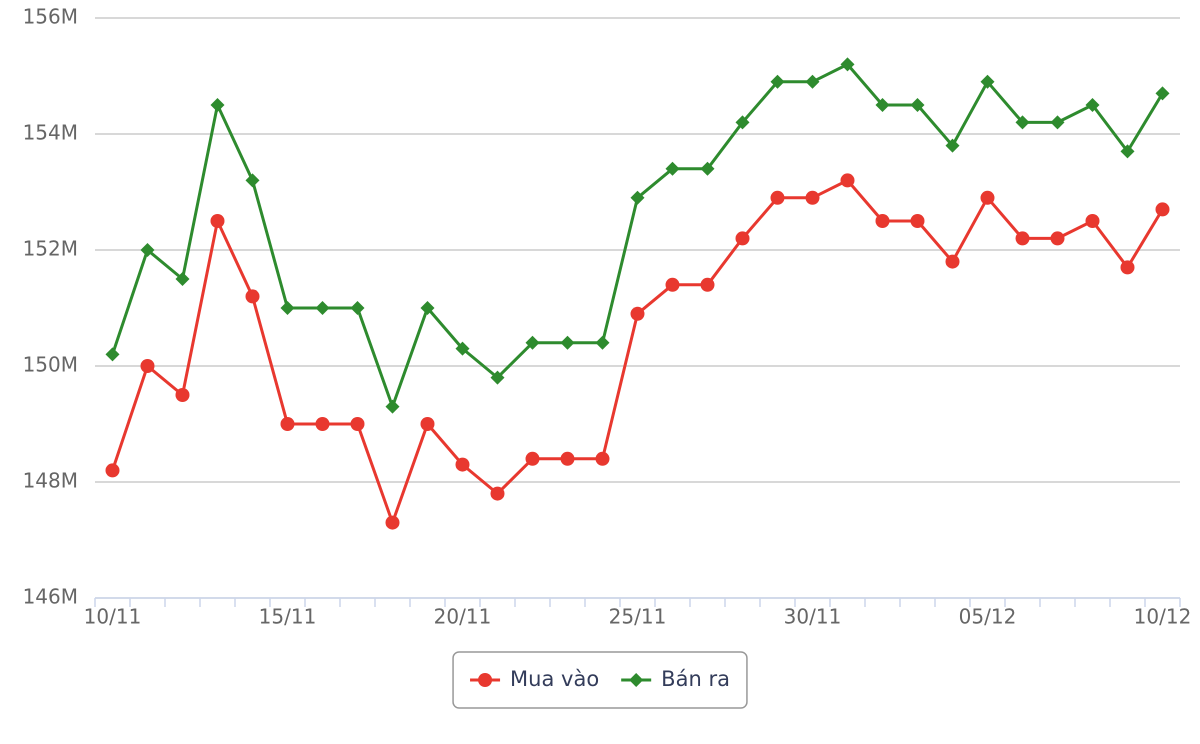  I want to click on legend-box, so click(600, 680).